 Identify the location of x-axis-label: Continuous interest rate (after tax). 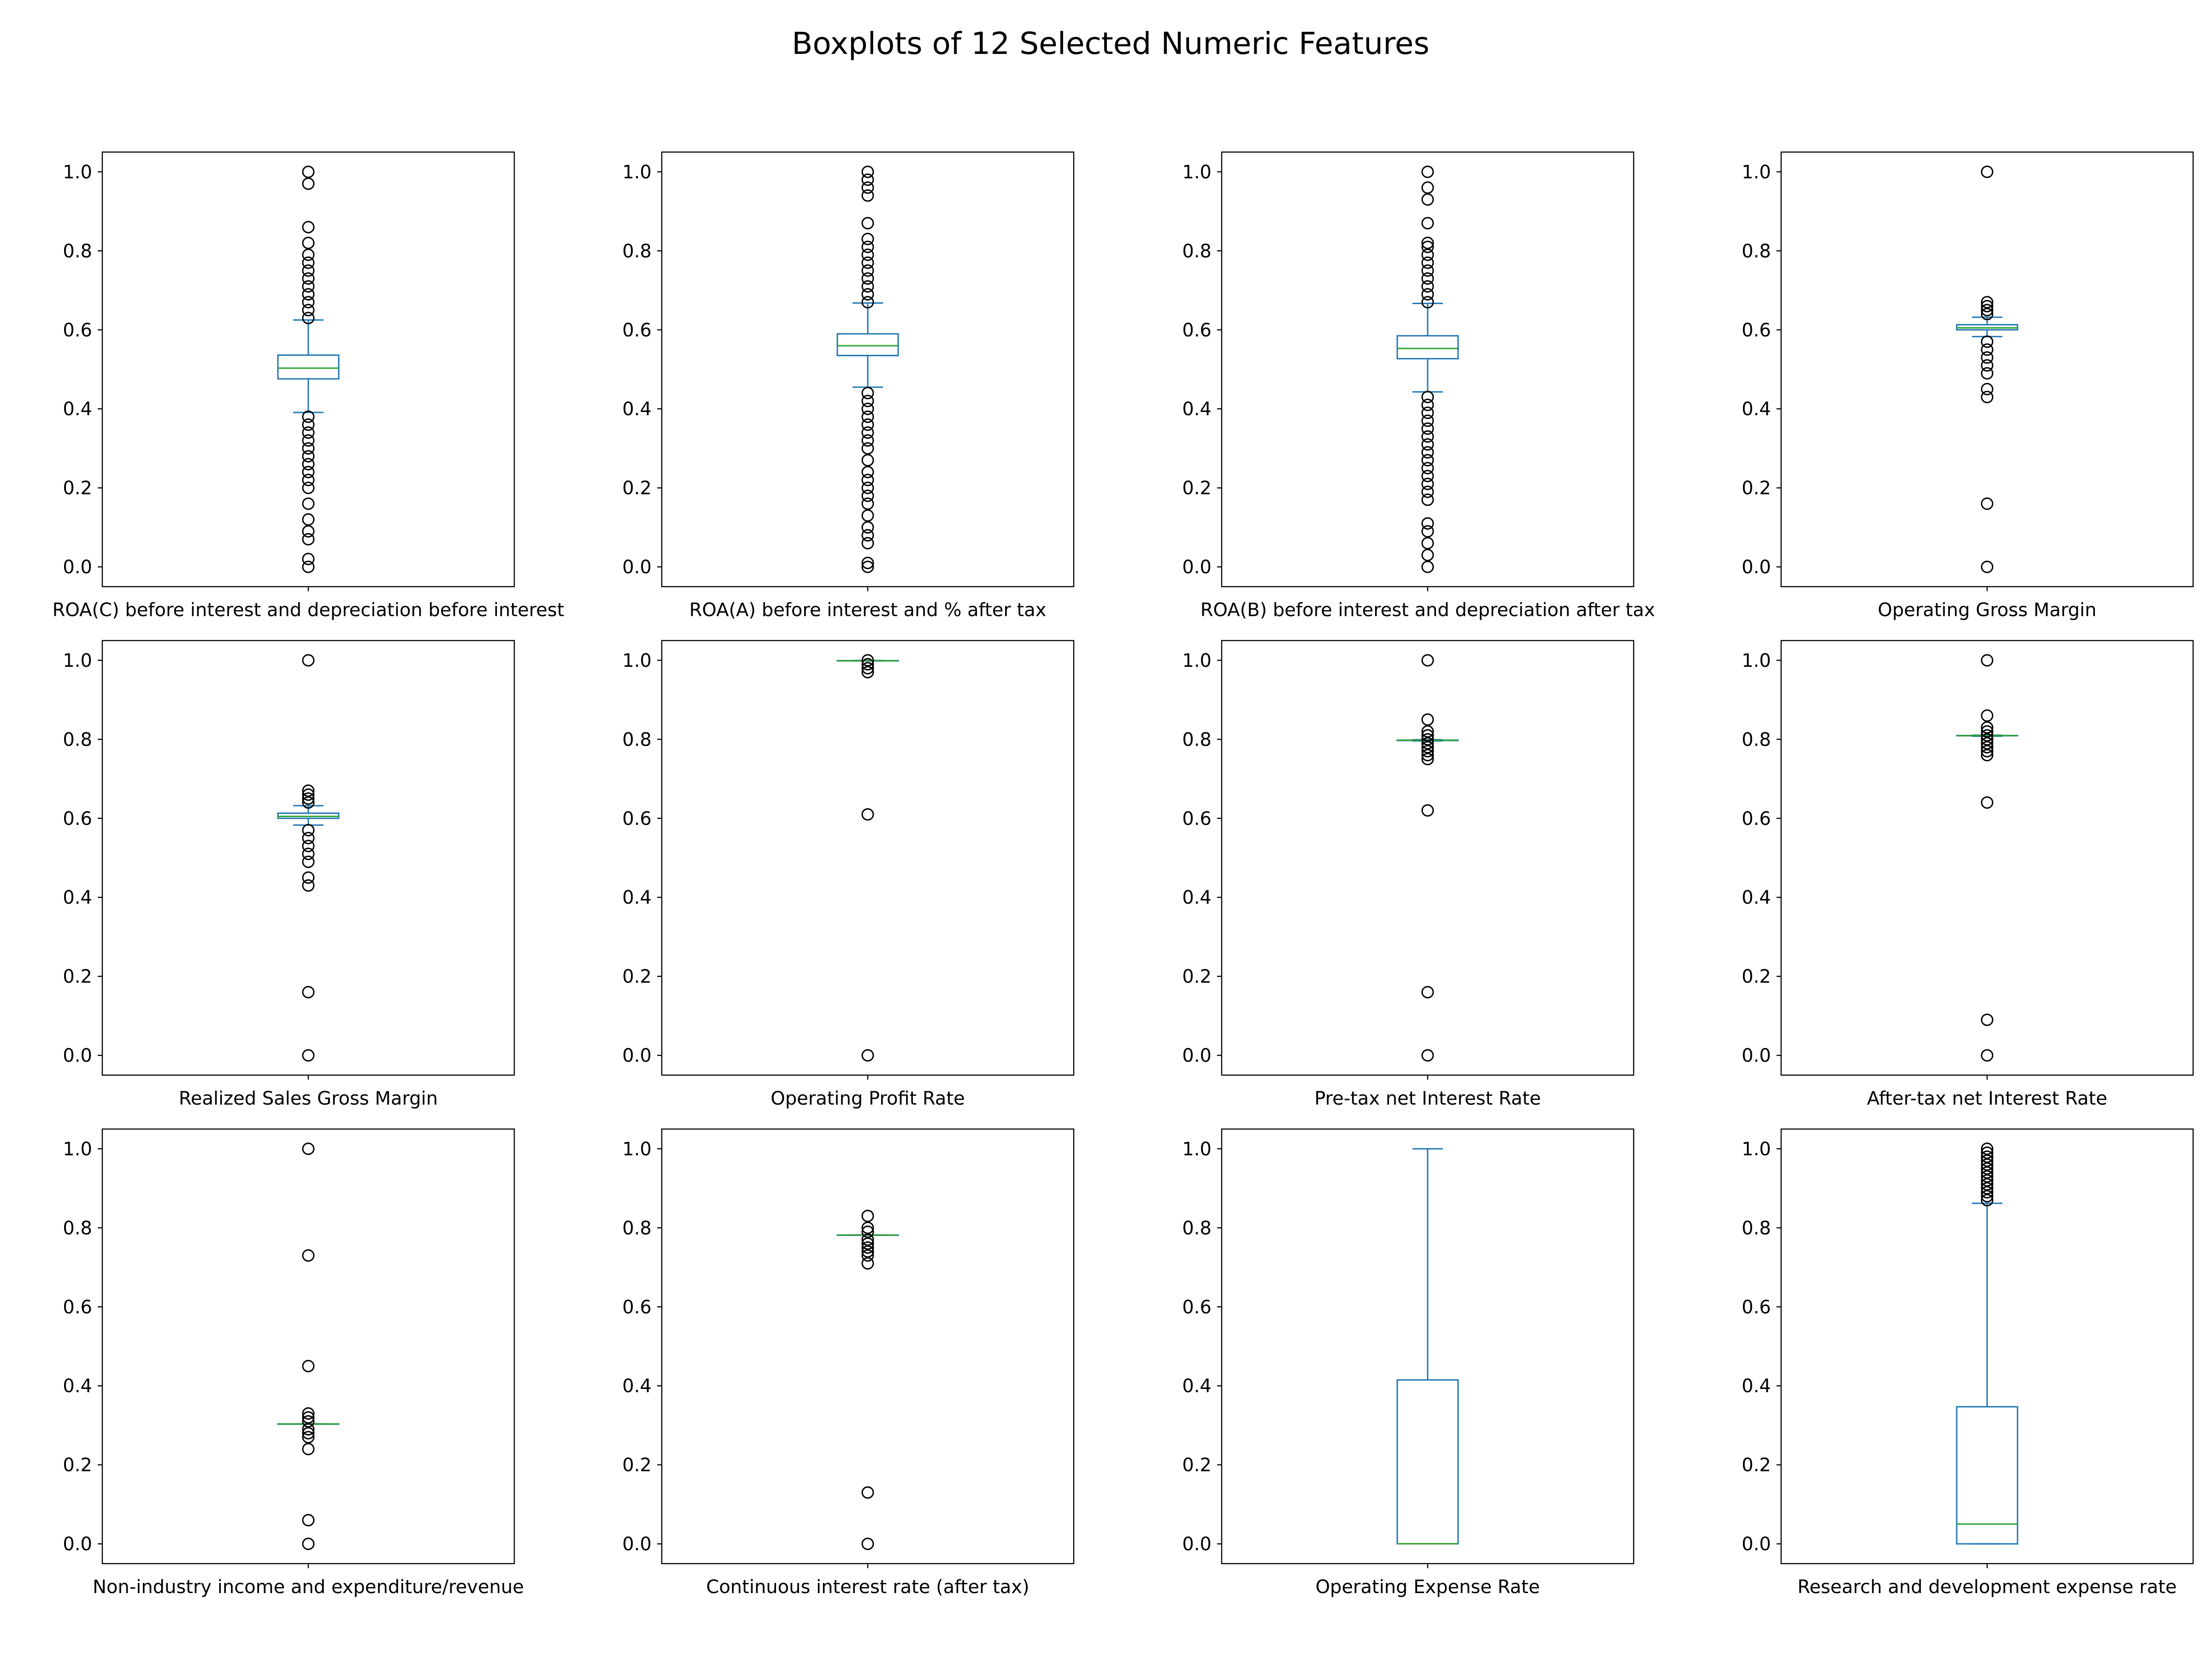
(867, 1587).